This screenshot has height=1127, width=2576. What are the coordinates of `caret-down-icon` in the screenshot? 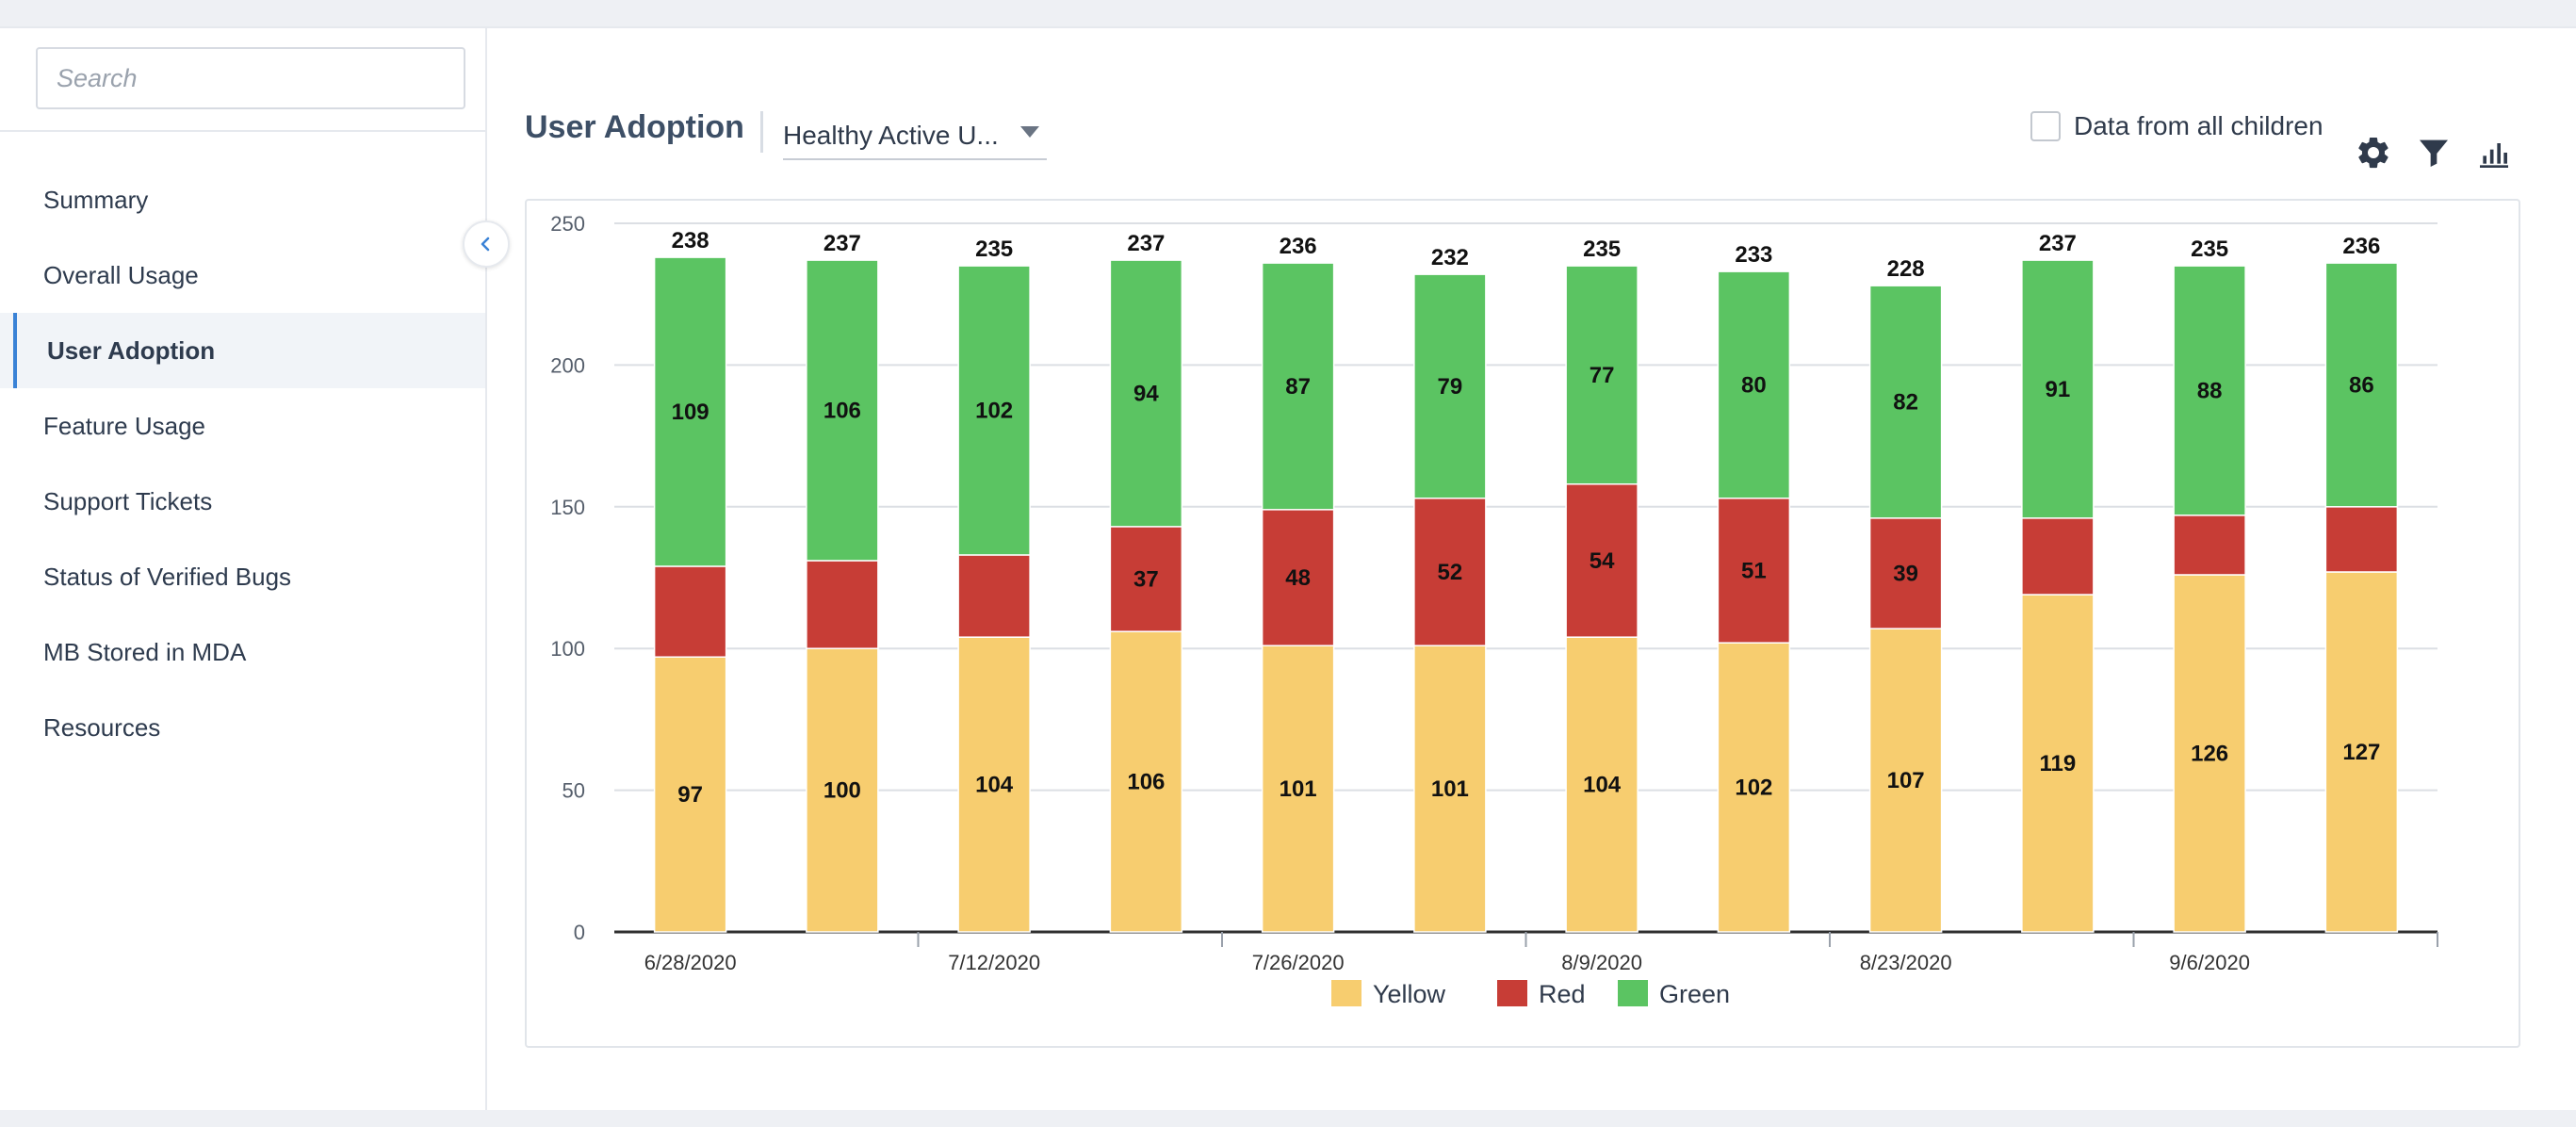 It's located at (1029, 132).